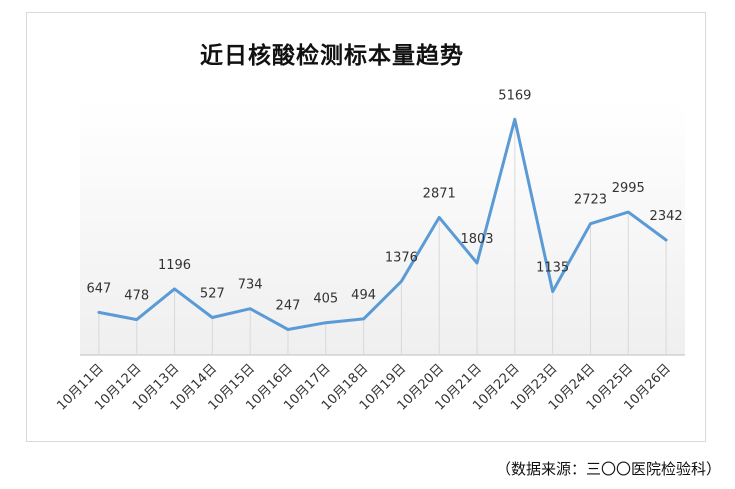 The height and width of the screenshot is (489, 735). What do you see at coordinates (401, 257) in the screenshot?
I see `data-label: 1376` at bounding box center [401, 257].